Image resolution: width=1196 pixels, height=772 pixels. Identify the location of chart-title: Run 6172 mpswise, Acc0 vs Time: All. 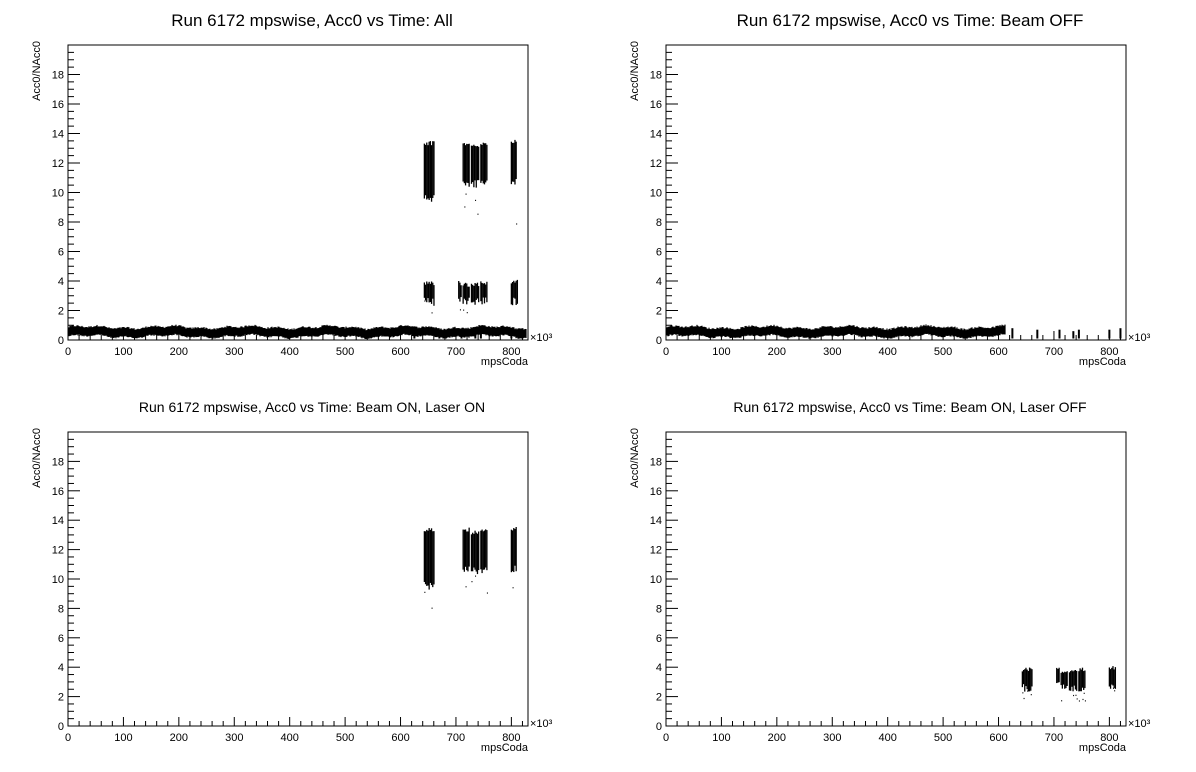
(312, 20).